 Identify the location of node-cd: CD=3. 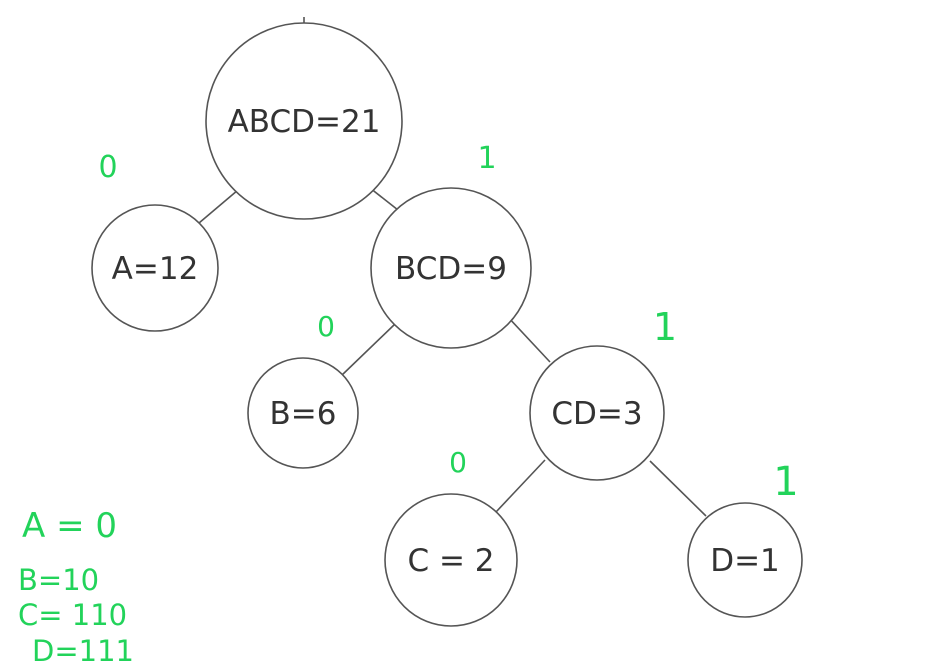
(597, 413).